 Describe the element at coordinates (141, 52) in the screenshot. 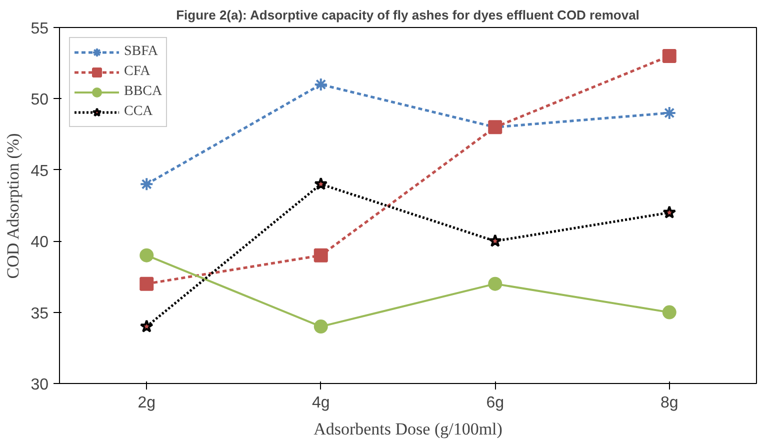

I see `legend-label: SBFA` at that location.